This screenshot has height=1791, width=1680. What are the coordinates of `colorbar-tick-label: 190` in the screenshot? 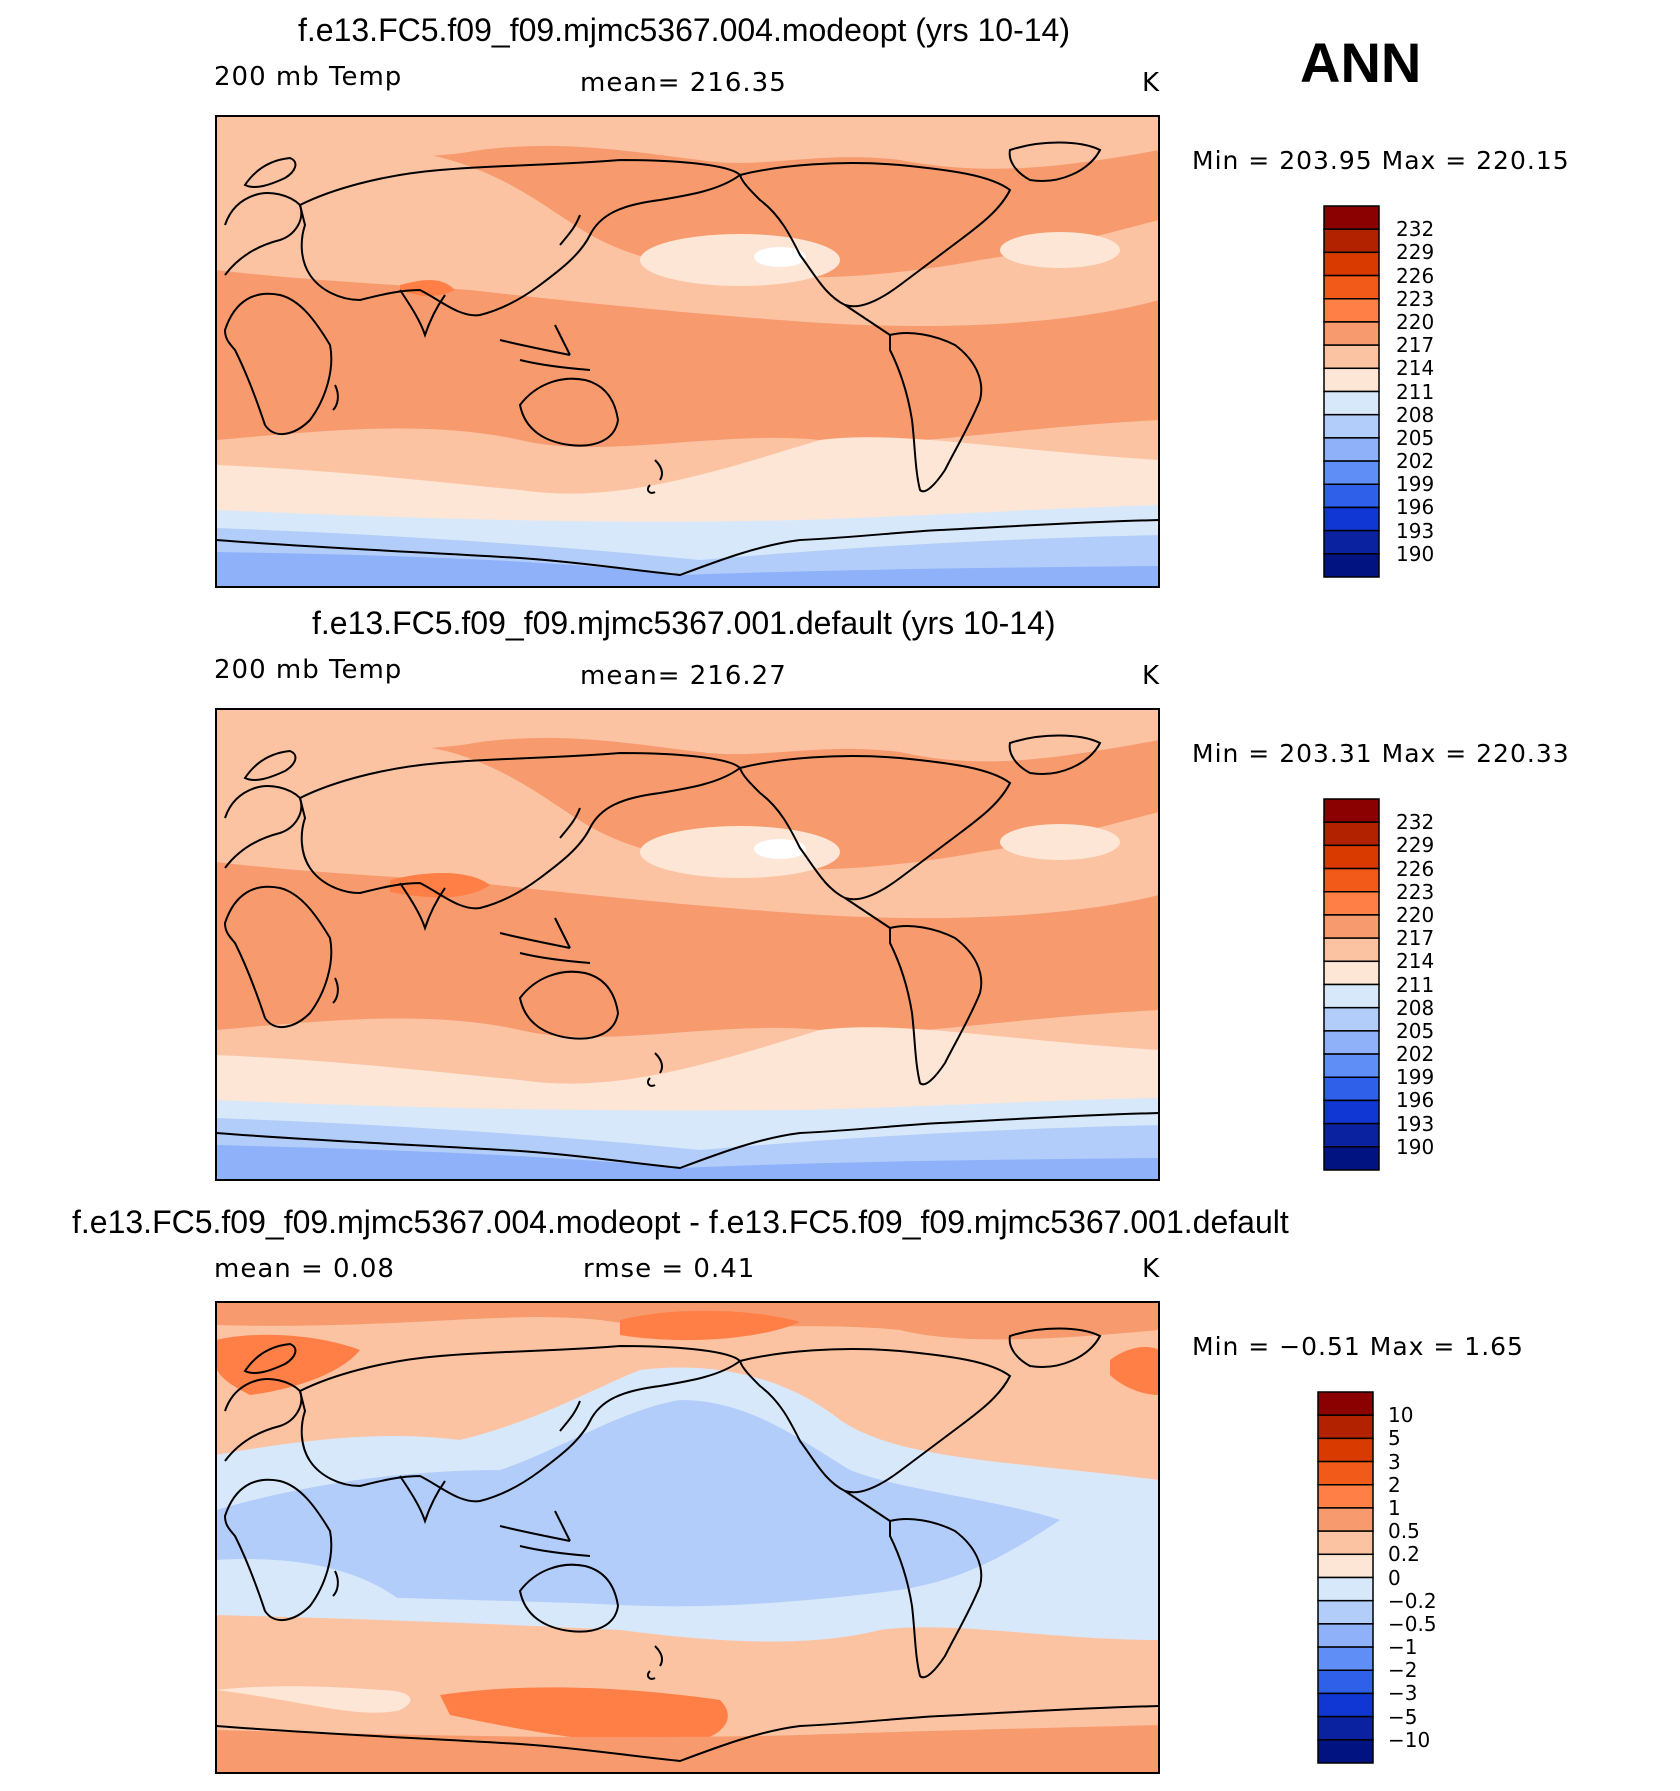 It's located at (1415, 553).